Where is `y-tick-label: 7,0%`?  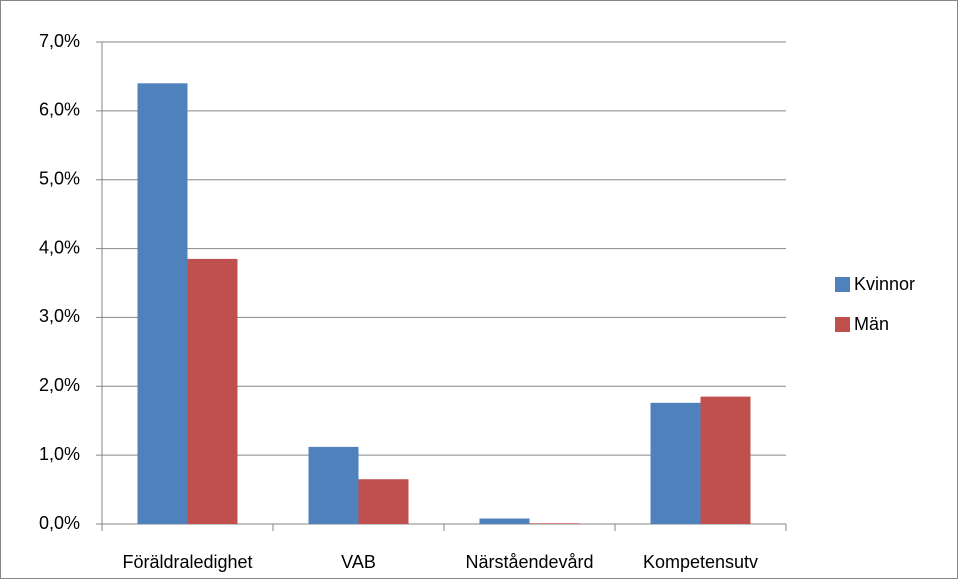 y-tick-label: 7,0% is located at coordinates (59, 41).